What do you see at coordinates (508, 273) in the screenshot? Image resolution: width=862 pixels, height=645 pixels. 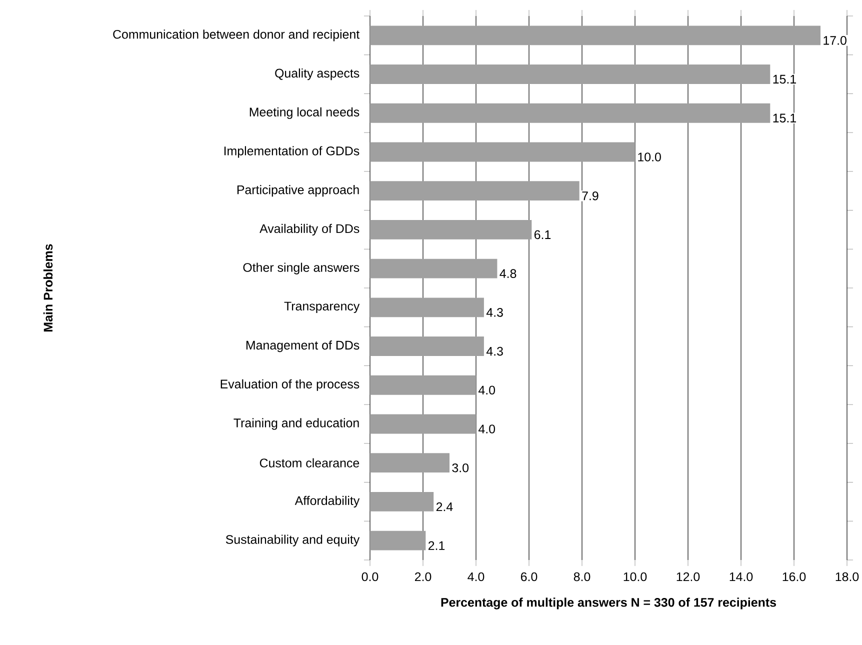 I see `data-label: 4.8` at bounding box center [508, 273].